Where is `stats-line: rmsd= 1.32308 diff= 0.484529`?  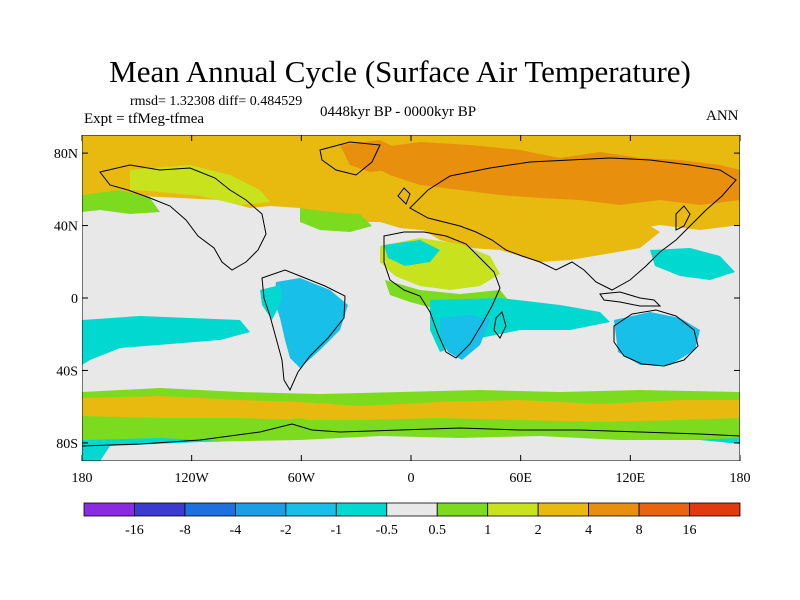
stats-line: rmsd= 1.32308 diff= 0.484529 is located at coordinates (216, 102).